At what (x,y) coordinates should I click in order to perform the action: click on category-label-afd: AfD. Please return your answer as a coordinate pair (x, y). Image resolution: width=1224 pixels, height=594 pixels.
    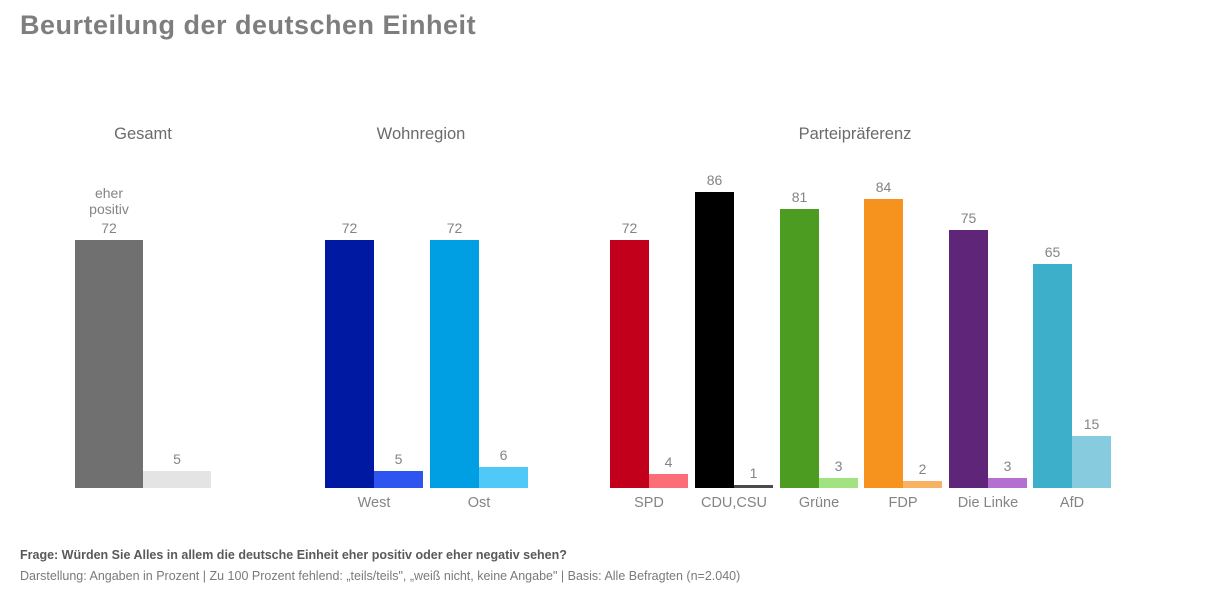
    Looking at the image, I should click on (1072, 503).